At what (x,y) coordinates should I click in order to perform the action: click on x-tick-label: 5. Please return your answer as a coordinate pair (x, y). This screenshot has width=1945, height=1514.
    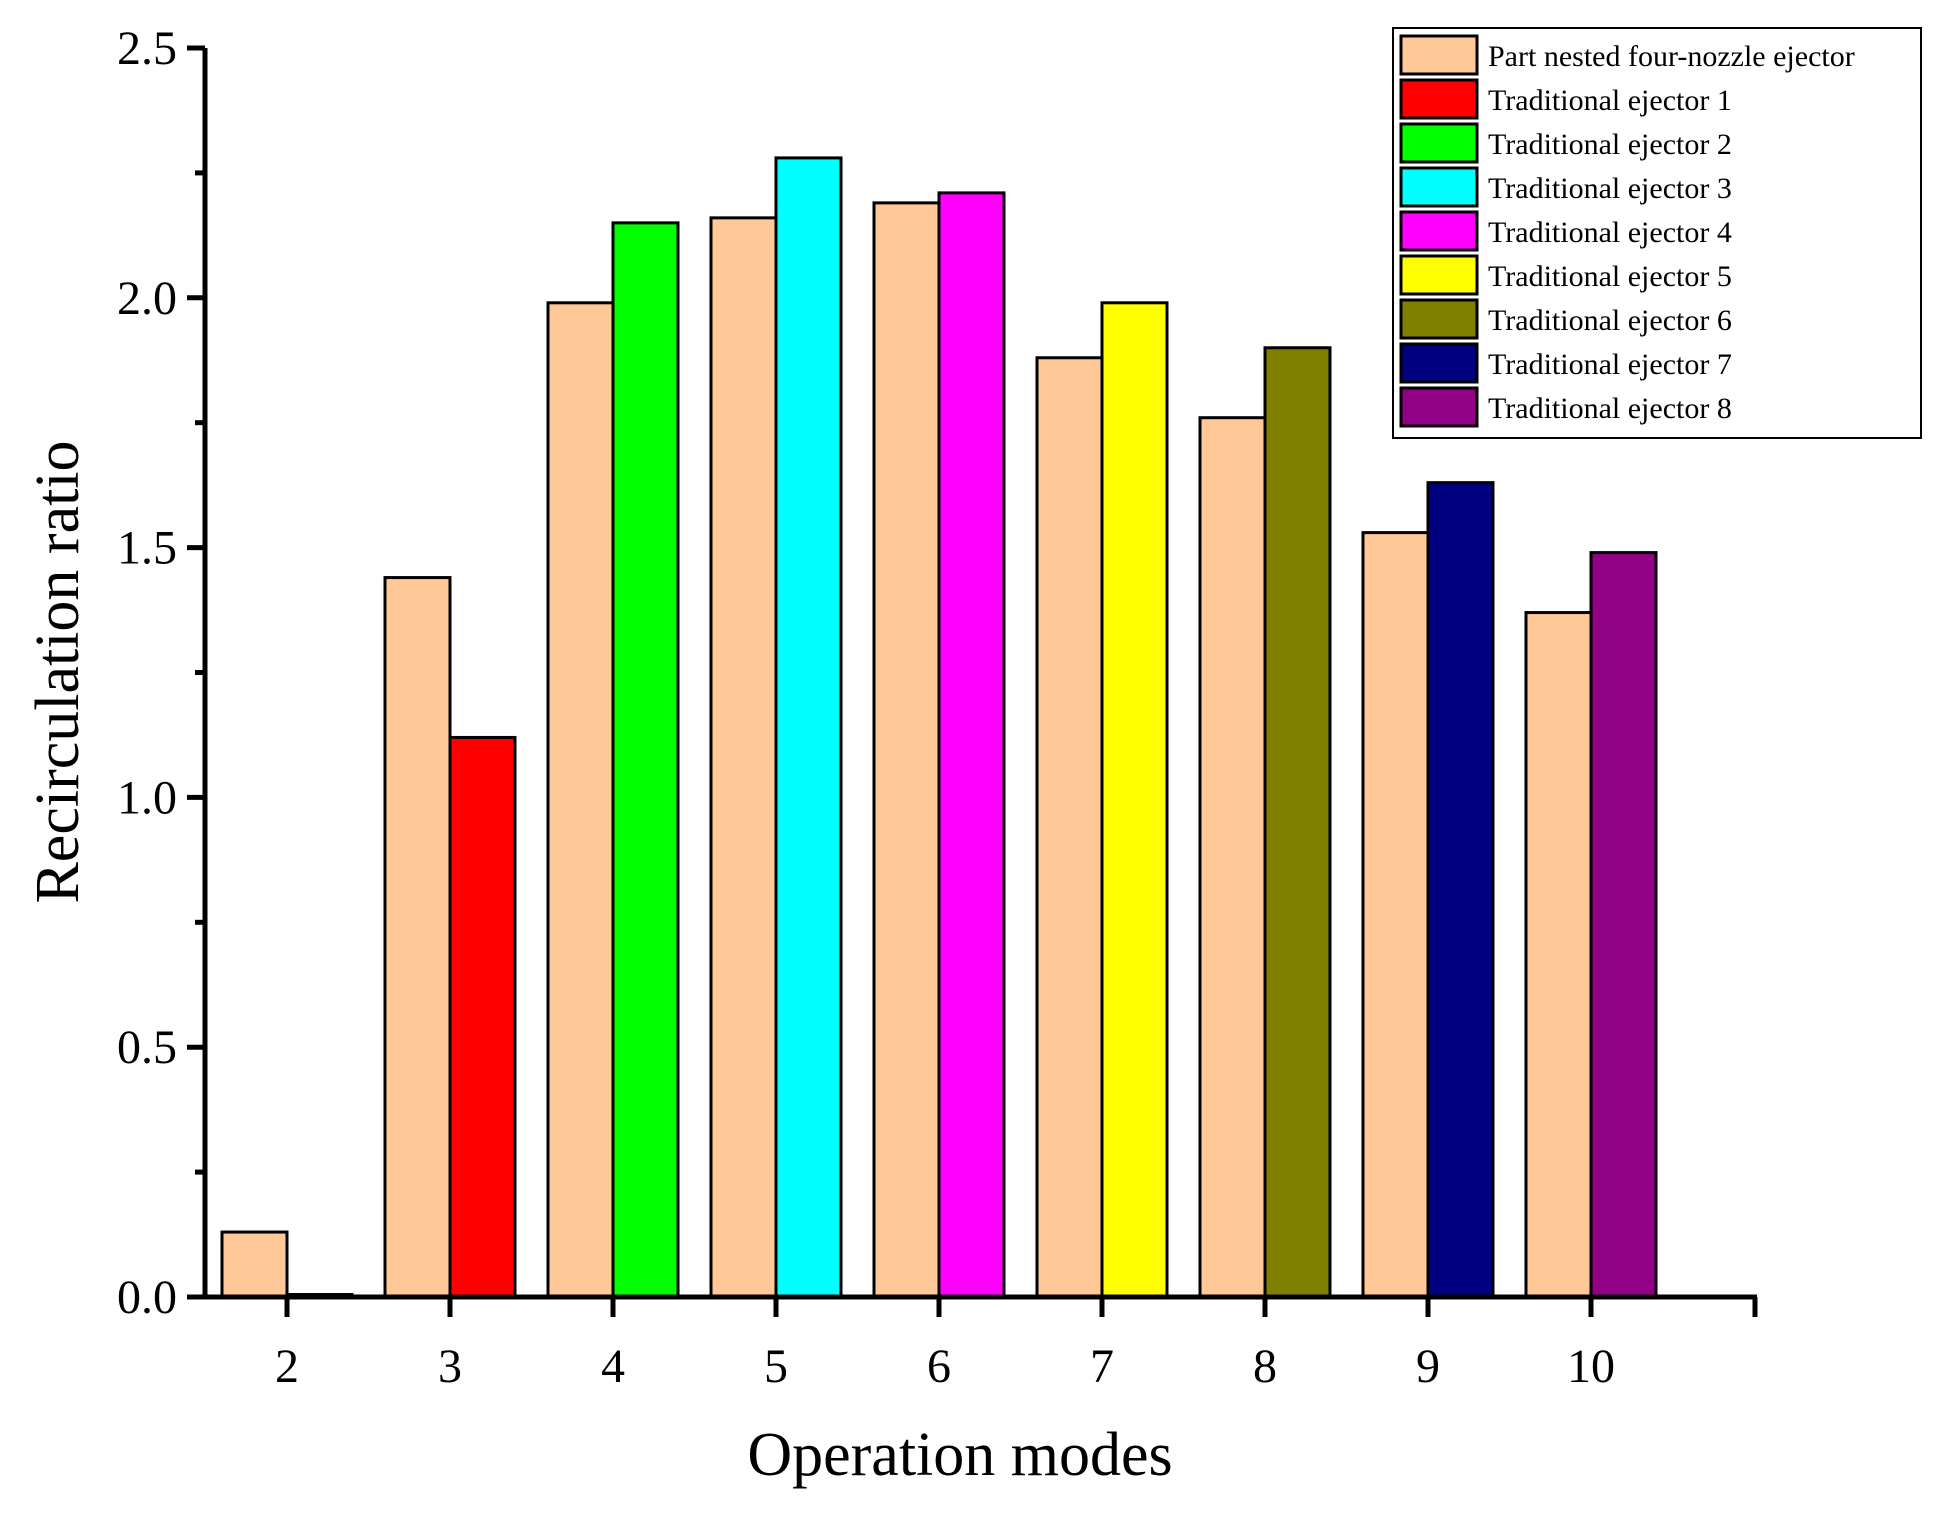
    Looking at the image, I should click on (776, 1366).